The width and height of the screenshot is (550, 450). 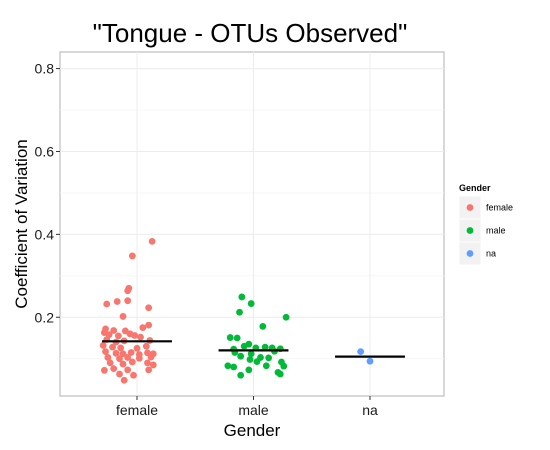 I want to click on legend-swatch-female, so click(x=470, y=207).